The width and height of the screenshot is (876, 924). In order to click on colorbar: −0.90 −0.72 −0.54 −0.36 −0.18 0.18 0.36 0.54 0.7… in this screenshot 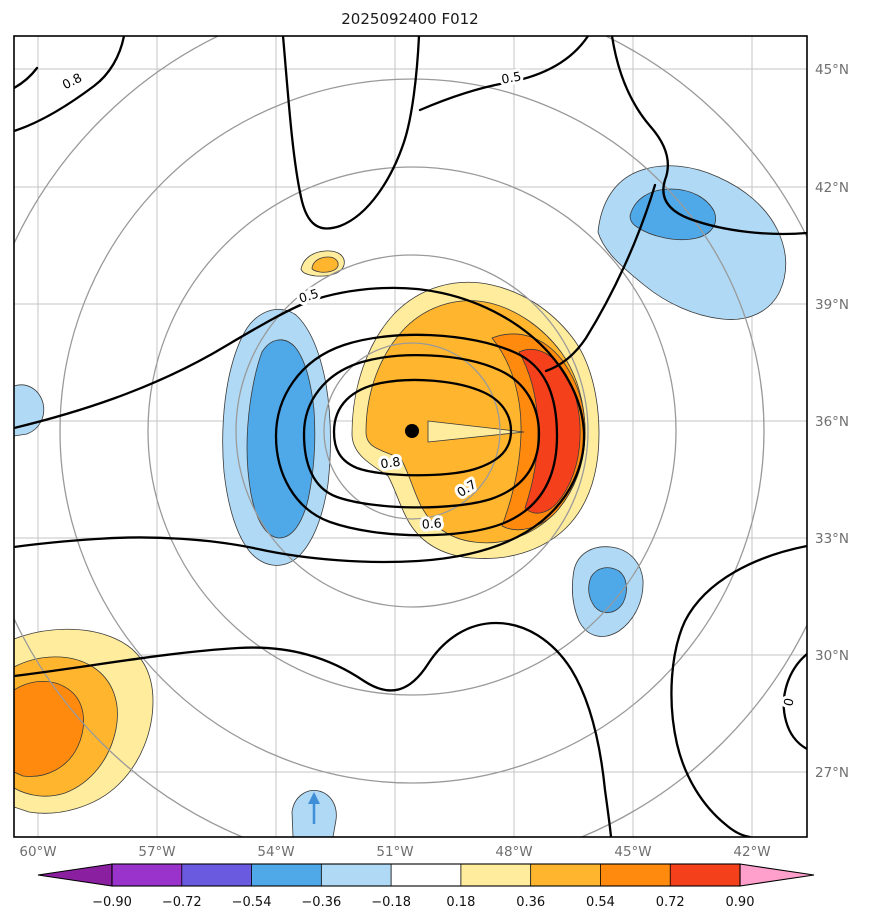, I will do `click(426, 886)`.